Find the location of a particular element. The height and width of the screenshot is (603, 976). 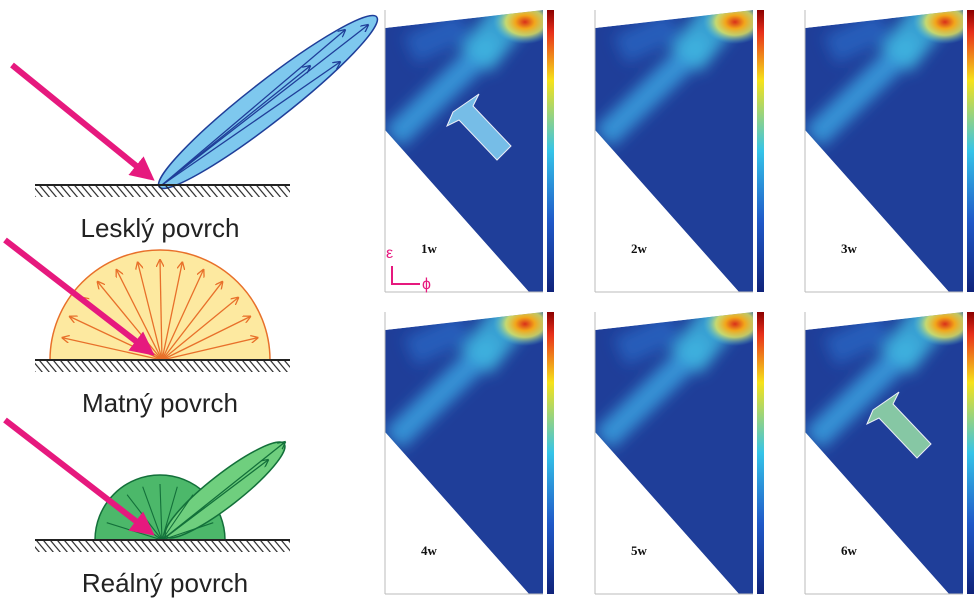

heatmap-panel: 2w is located at coordinates (679, 151).